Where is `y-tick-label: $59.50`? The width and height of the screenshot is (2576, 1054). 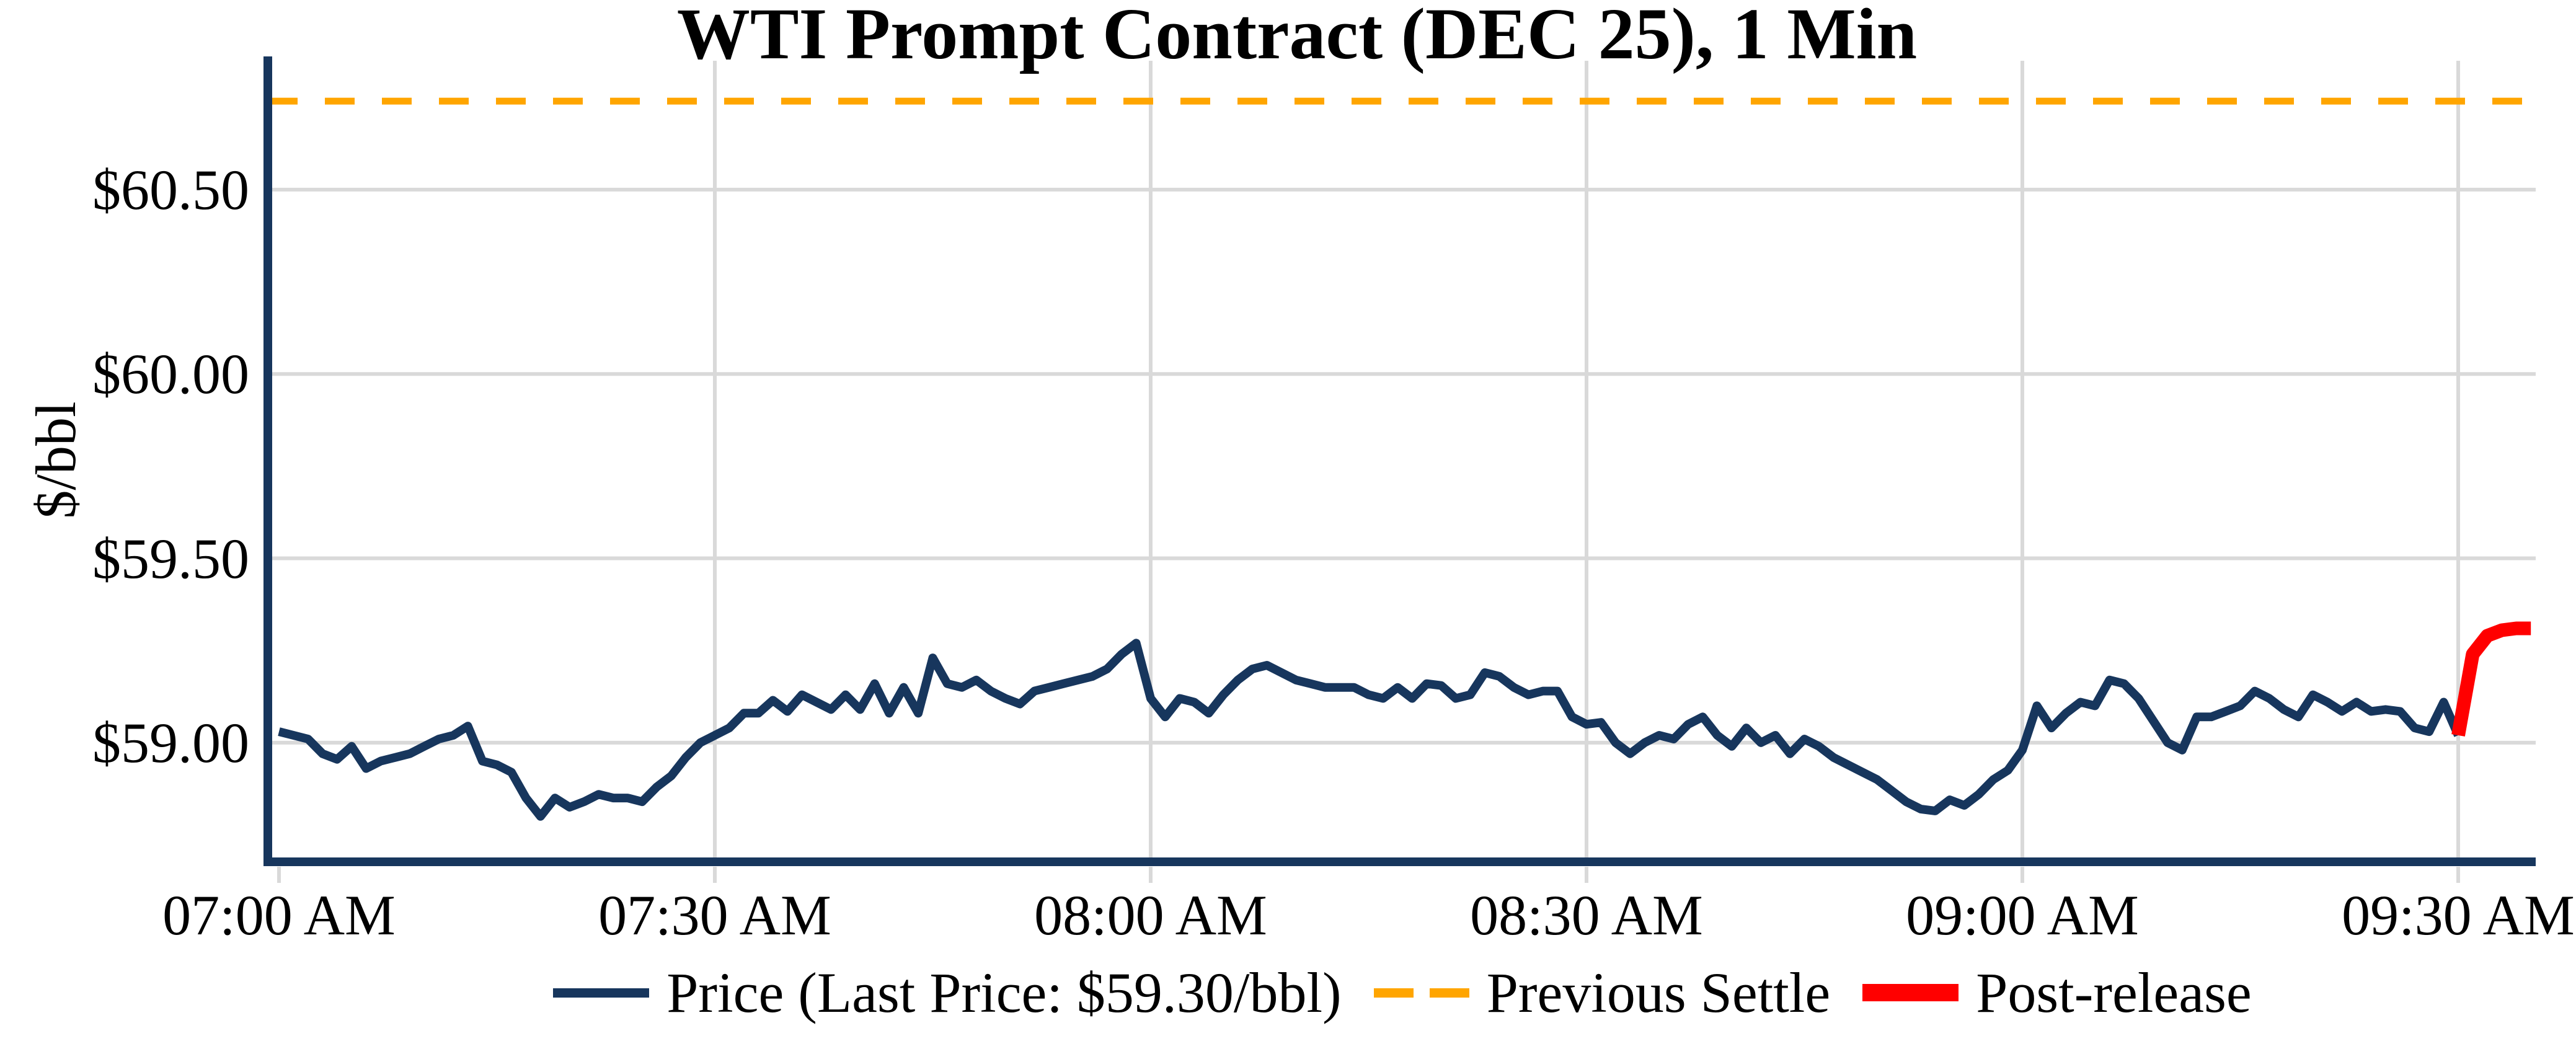
y-tick-label: $59.50 is located at coordinates (170, 558).